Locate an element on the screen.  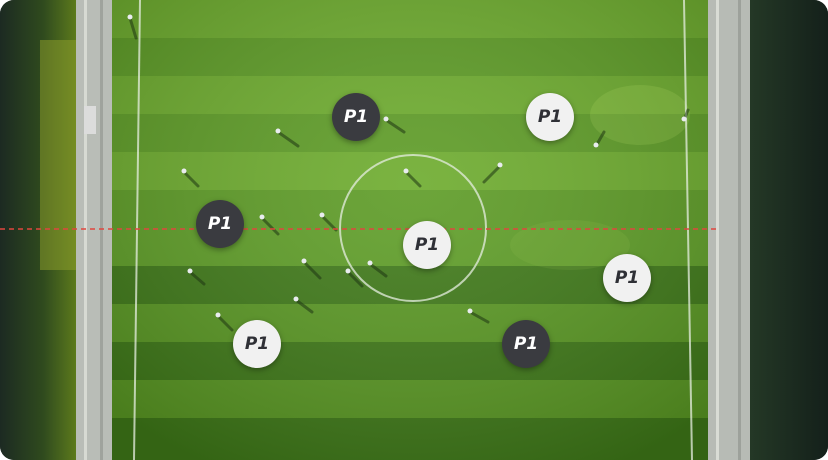
right-walkway is located at coordinates (729, 230).